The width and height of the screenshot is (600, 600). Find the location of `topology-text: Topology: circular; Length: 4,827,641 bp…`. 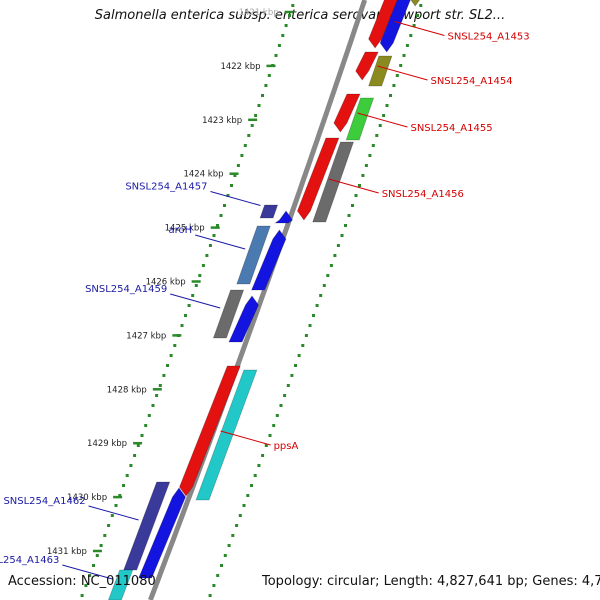

topology-text: Topology: circular; Length: 4,827,641 bp… is located at coordinates (431, 581).